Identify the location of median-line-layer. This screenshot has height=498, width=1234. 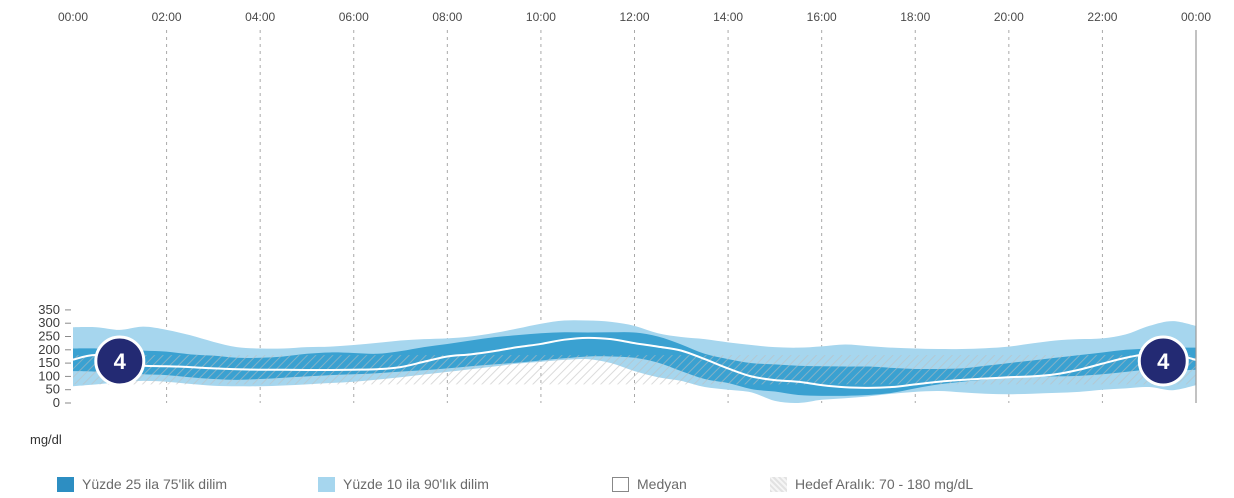
(634, 362).